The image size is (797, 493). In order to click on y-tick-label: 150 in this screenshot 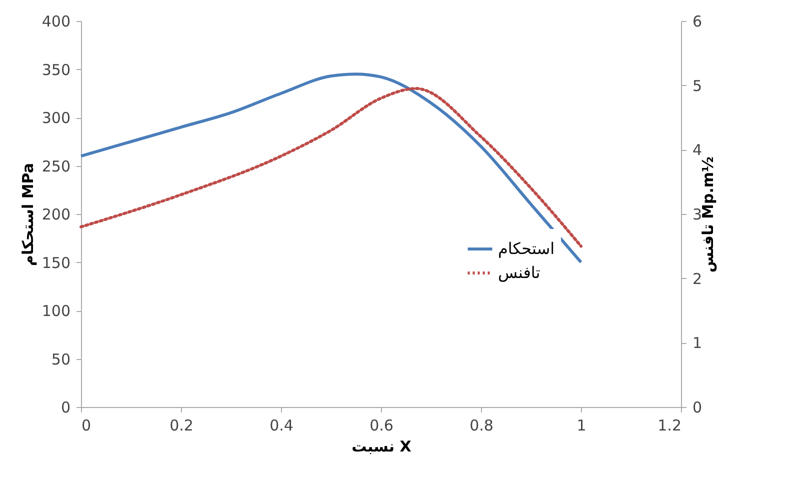, I will do `click(56, 263)`.